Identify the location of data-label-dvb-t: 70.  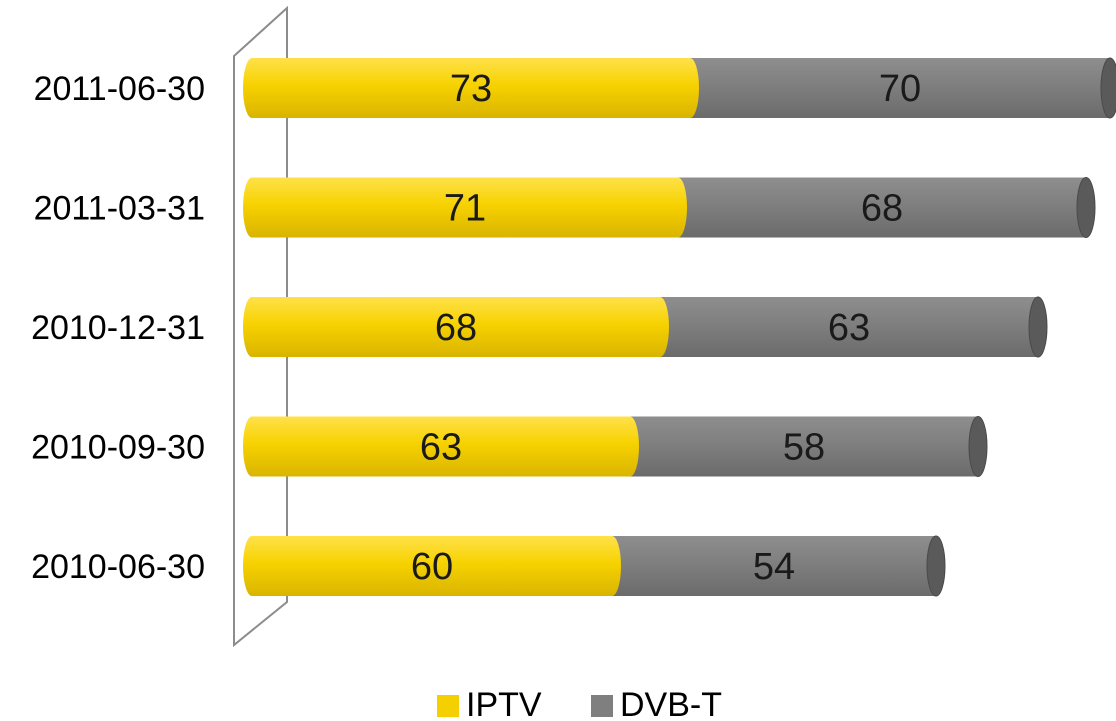
(900, 89).